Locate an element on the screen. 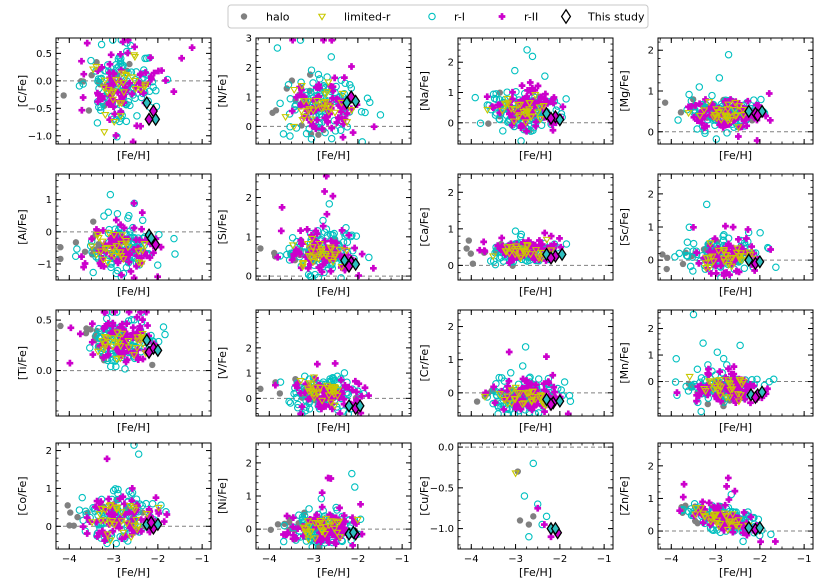 Image resolution: width=830 pixels, height=586 pixels. y-tick-label: −1.0 is located at coordinates (40, 136).